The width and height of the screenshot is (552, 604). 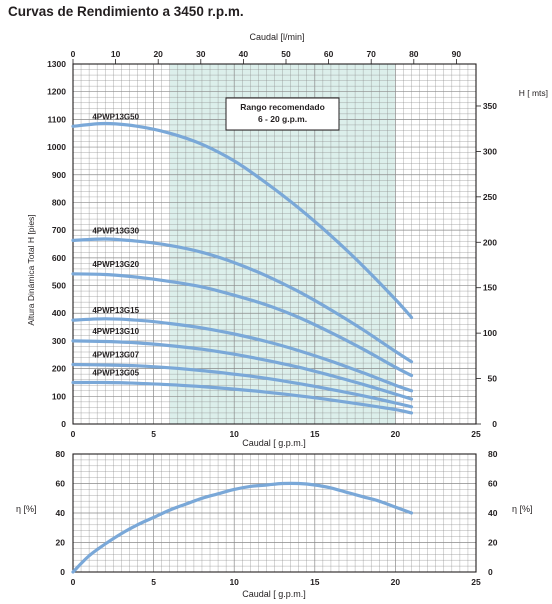 What do you see at coordinates (414, 54) in the screenshot?
I see `top-x-tick-label: 80` at bounding box center [414, 54].